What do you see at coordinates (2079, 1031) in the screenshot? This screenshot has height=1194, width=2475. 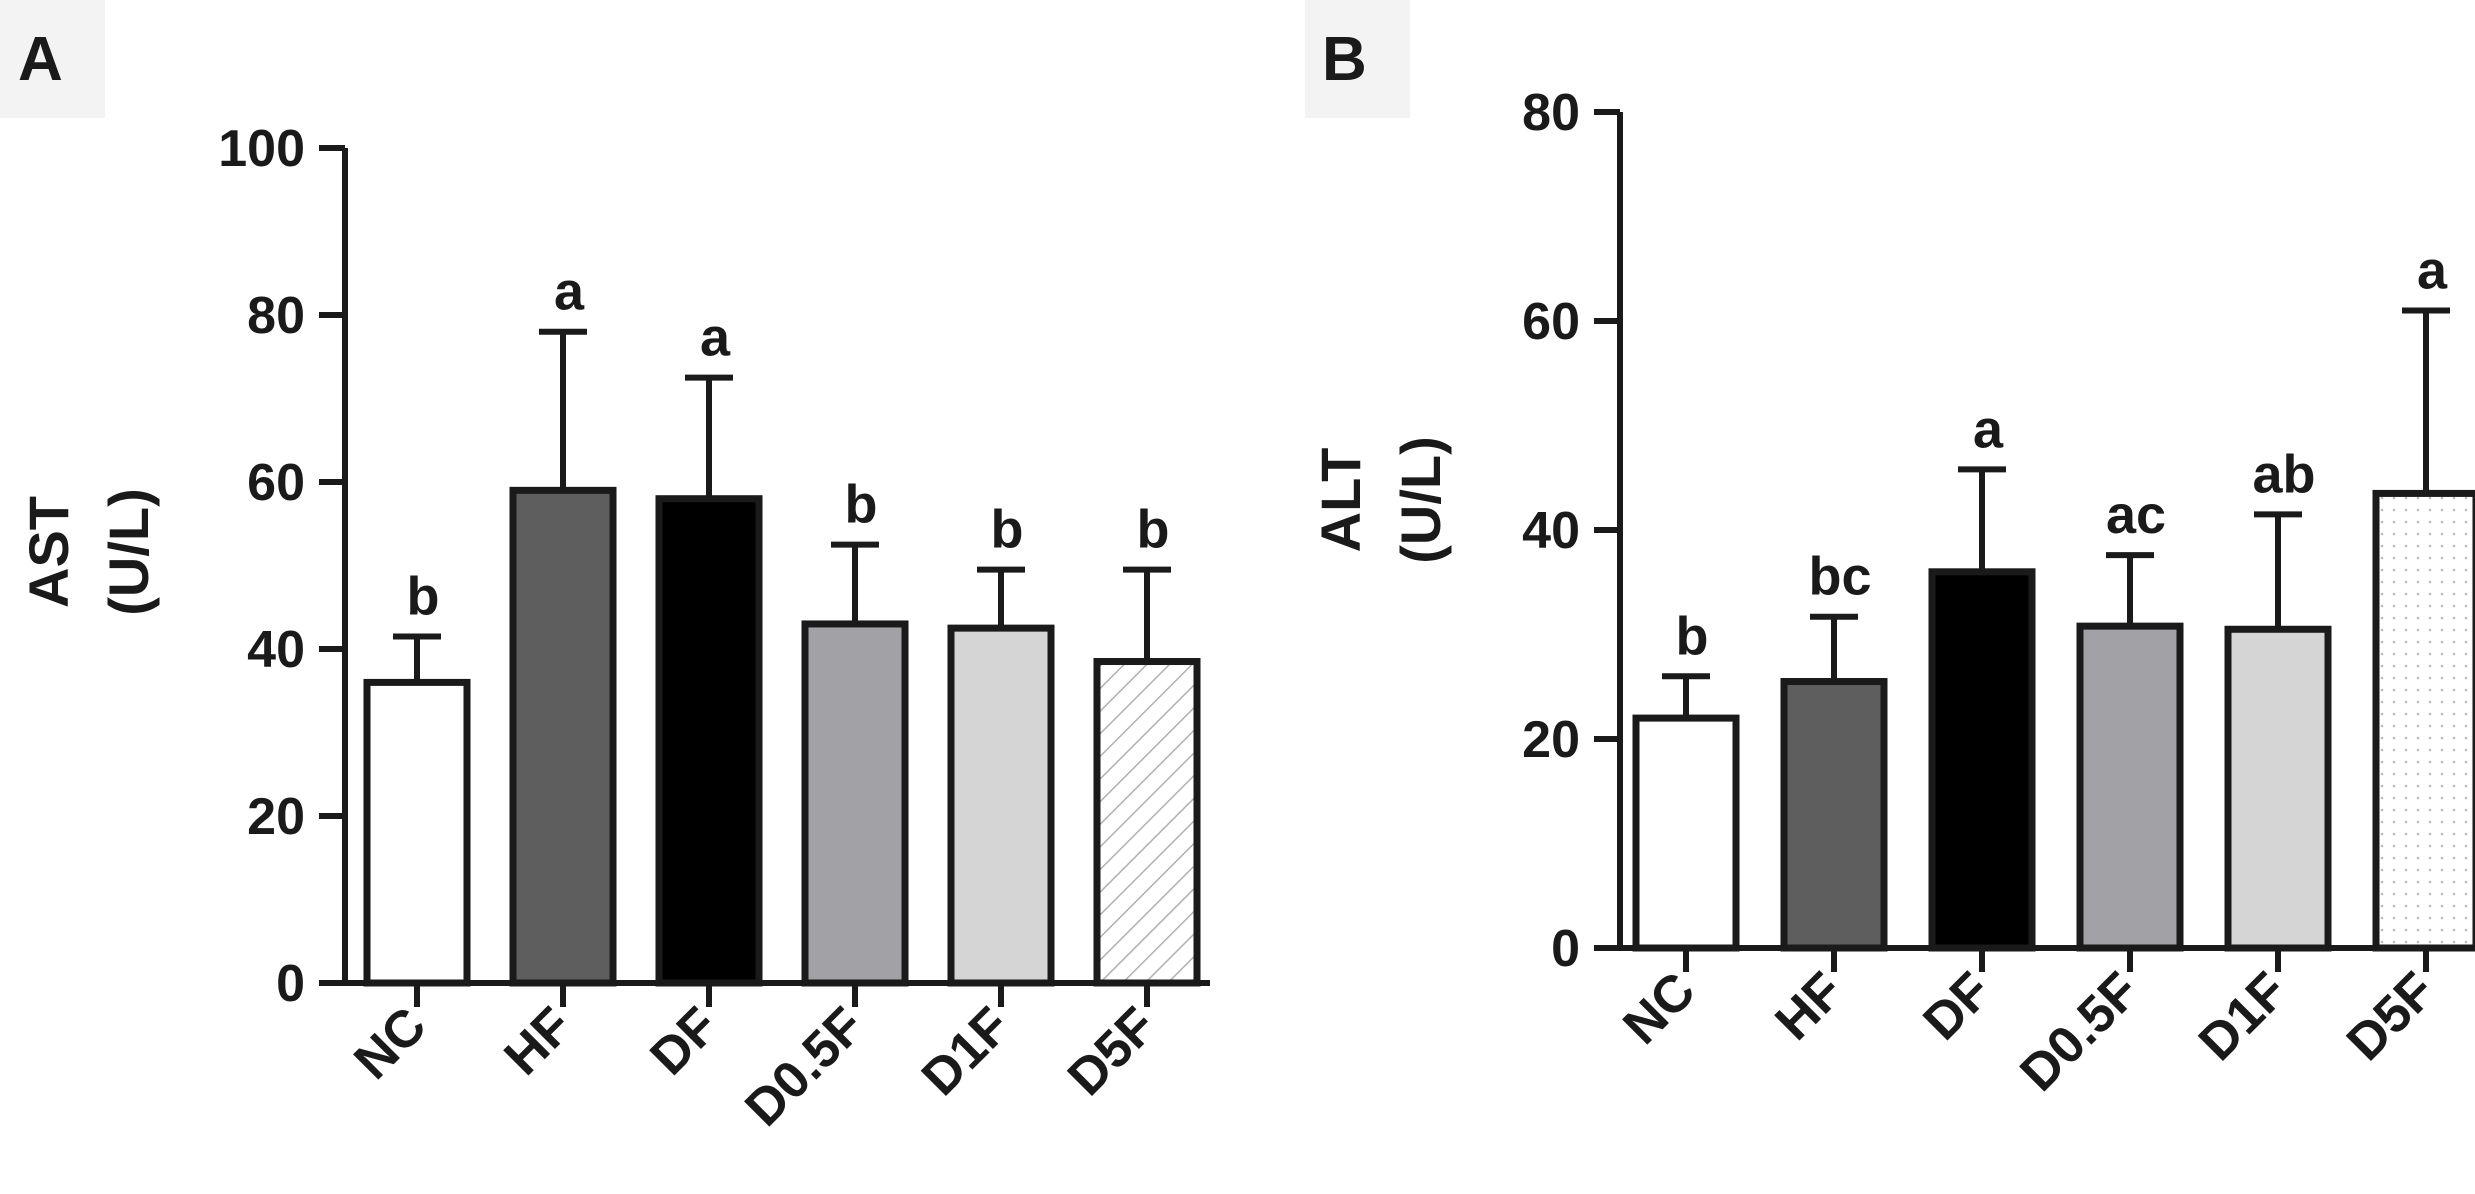 I see `x-tick-label-b-D0.5F: D0.5F` at bounding box center [2079, 1031].